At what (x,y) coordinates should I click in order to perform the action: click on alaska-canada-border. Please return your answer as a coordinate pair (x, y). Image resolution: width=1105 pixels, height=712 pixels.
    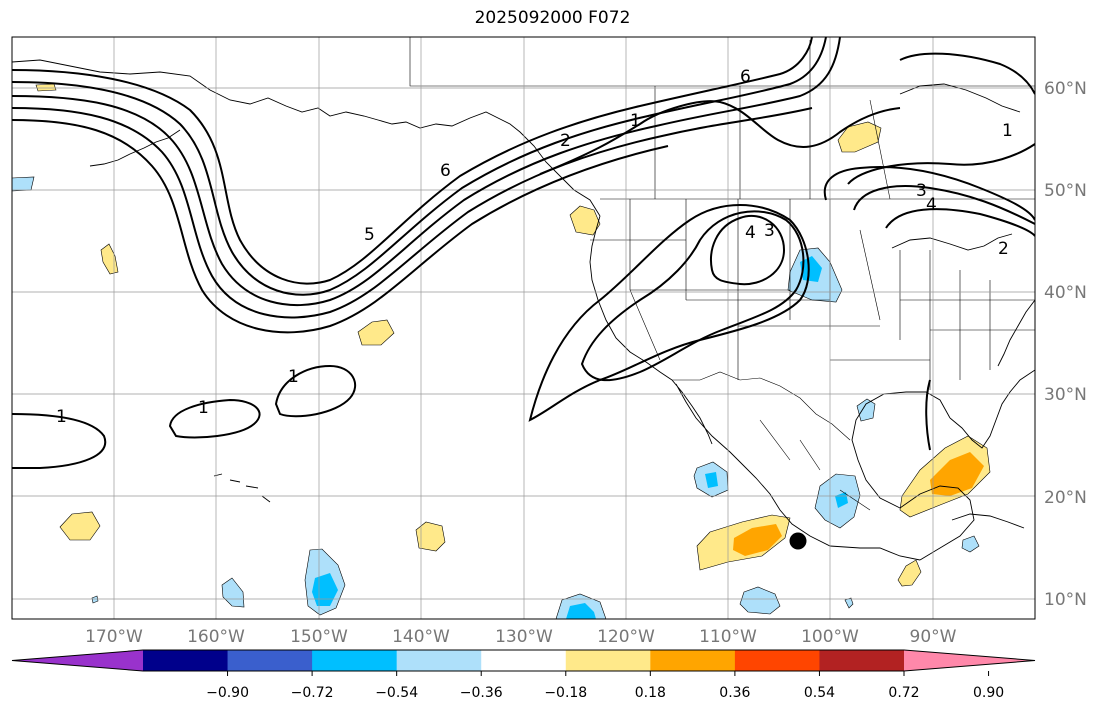
    Looking at the image, I should click on (722, 62).